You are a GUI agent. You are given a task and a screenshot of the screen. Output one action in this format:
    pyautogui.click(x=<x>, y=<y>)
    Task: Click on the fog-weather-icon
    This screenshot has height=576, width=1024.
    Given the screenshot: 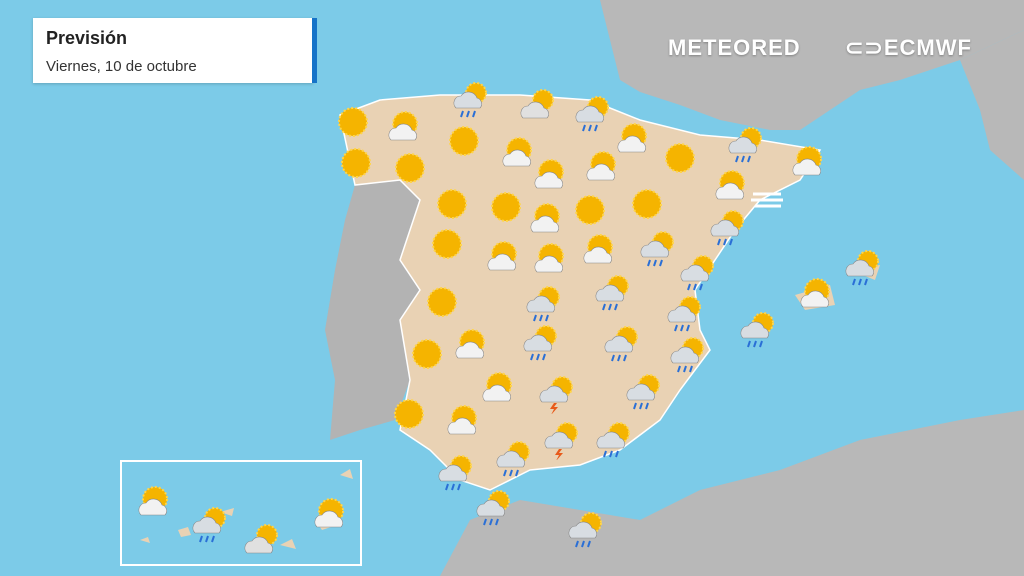 What is the action you would take?
    pyautogui.click(x=767, y=200)
    